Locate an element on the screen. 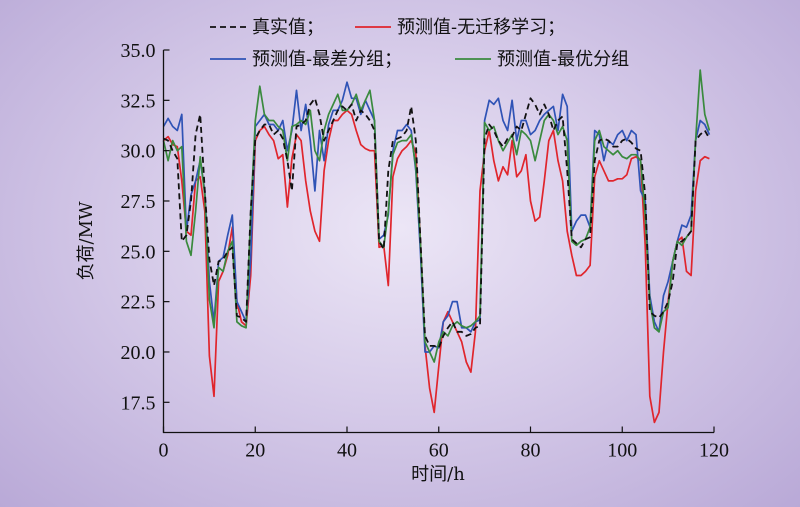 The width and height of the screenshot is (800, 507). x-tick-label: 100 is located at coordinates (622, 451).